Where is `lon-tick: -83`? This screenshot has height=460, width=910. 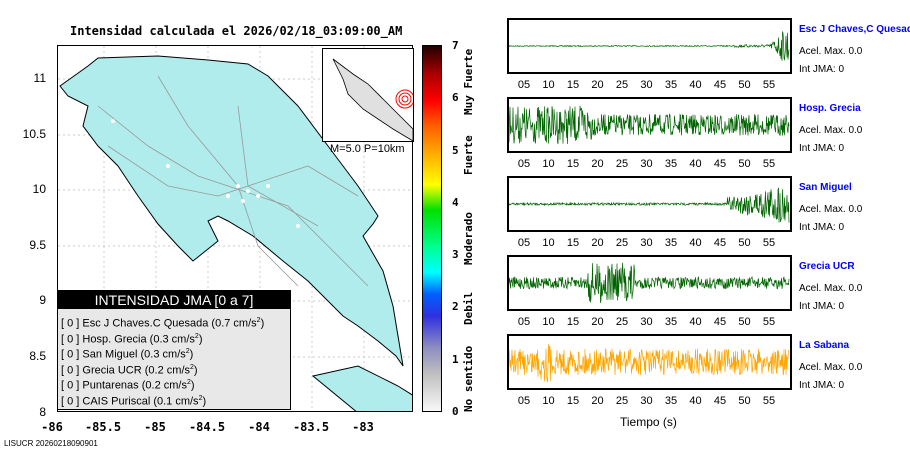 lon-tick: -83 is located at coordinates (363, 427).